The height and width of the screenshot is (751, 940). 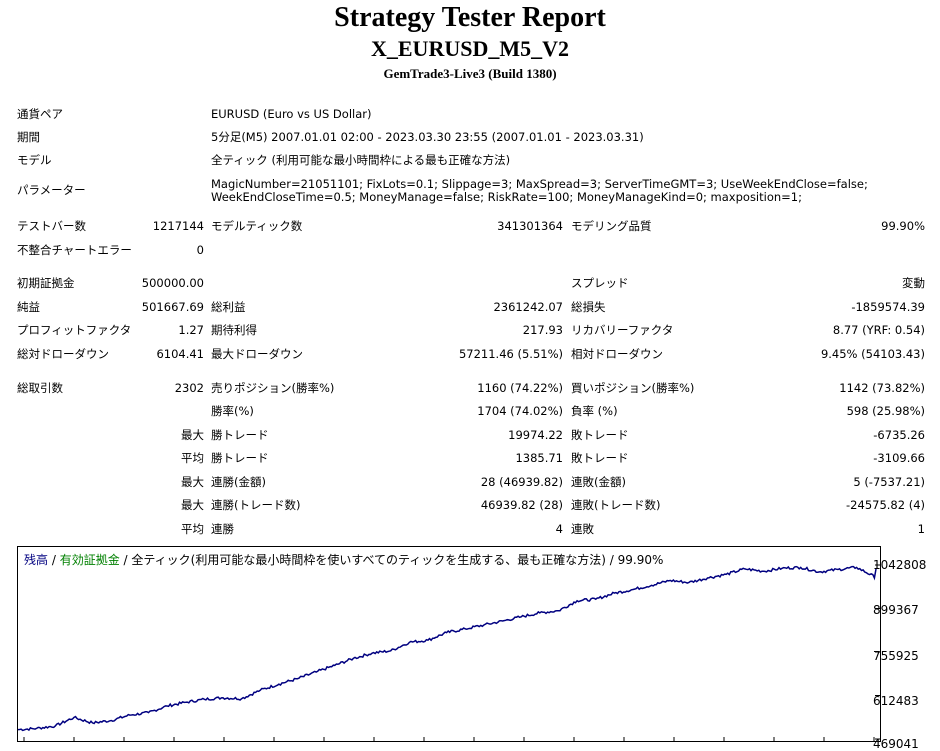 I want to click on max-consec-losses-value: 5 (-7537.21), so click(x=889, y=482).